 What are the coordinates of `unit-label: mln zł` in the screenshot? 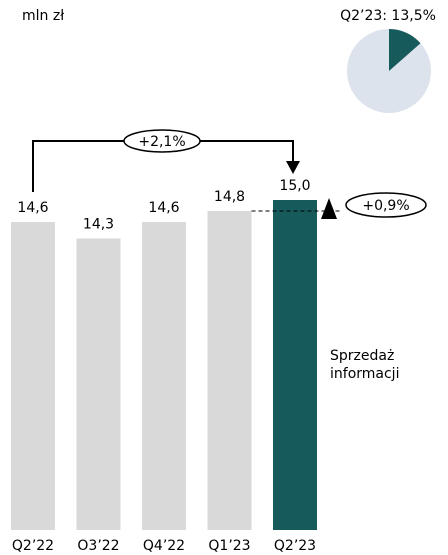 It's located at (43, 16).